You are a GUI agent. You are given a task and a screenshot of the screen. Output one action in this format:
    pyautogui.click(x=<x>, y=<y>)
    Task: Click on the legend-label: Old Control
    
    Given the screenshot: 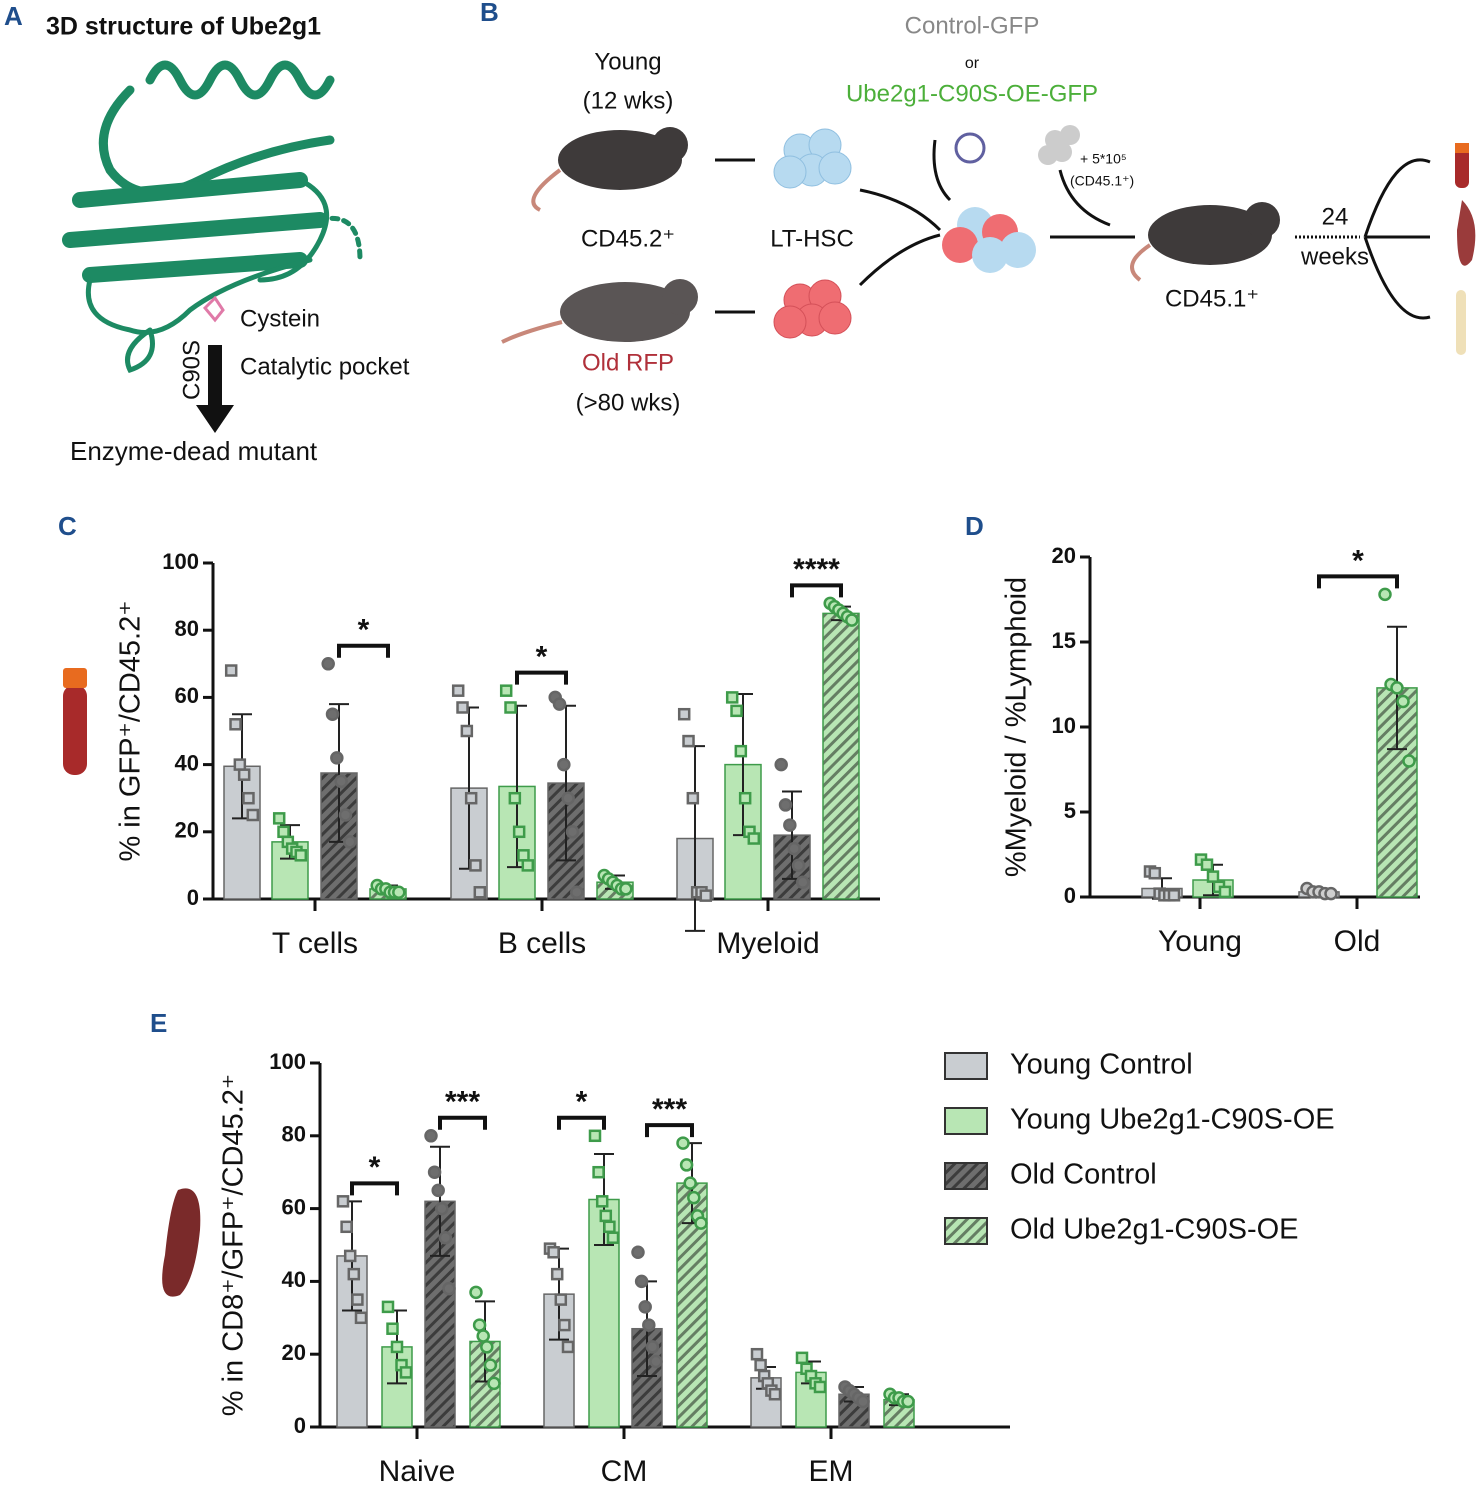 What is the action you would take?
    pyautogui.click(x=1083, y=1175)
    